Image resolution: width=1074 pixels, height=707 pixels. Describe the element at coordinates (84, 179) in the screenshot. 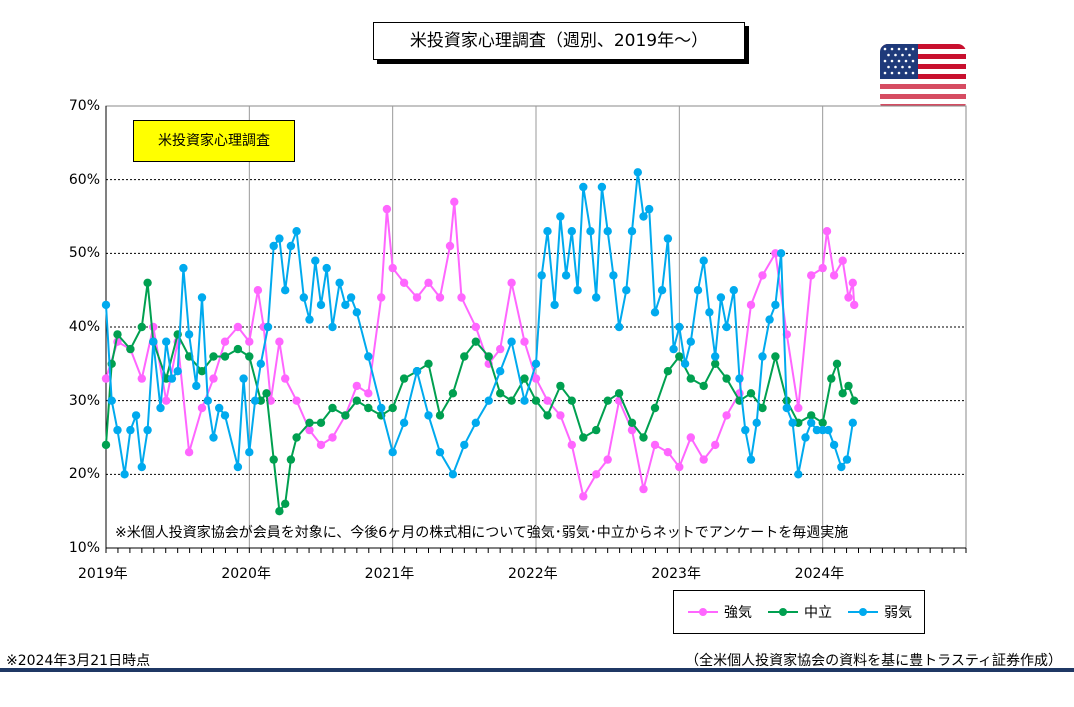

I see `y-tick-label: 60%` at that location.